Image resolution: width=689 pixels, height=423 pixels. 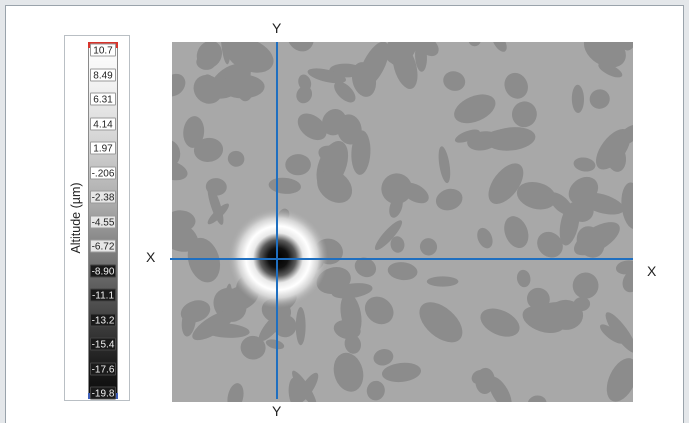 I want to click on scale-tick-label: -11.1, so click(x=103, y=295).